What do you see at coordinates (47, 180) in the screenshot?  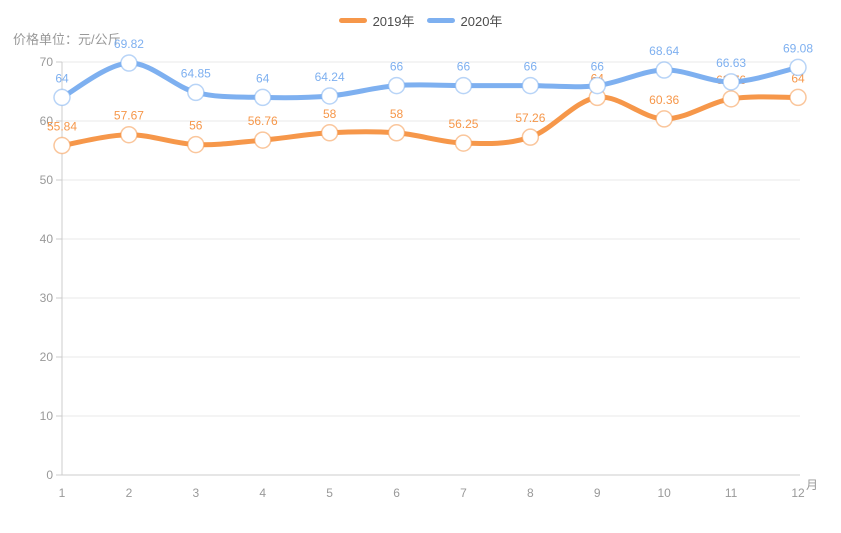 I see `y-axis-label: 50` at bounding box center [47, 180].